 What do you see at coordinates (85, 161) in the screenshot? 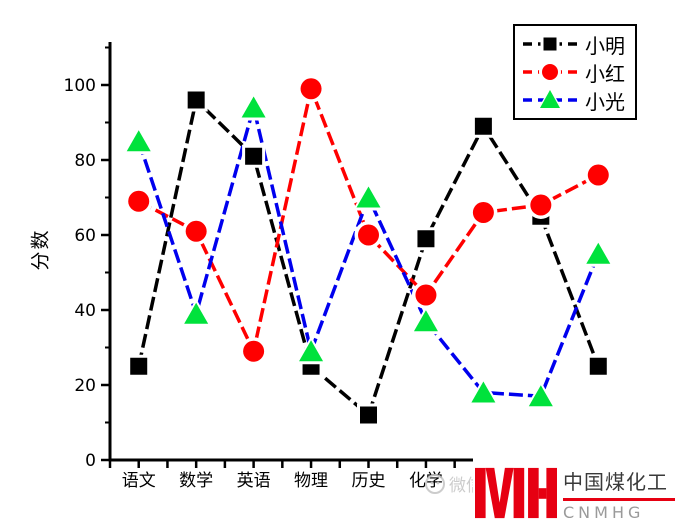
I see `tick-label: 80` at bounding box center [85, 161].